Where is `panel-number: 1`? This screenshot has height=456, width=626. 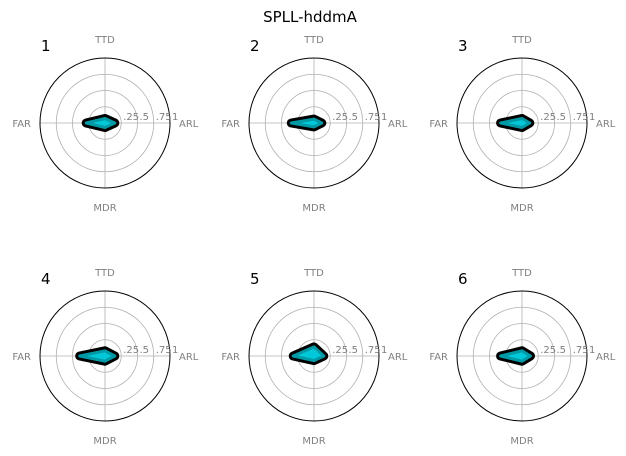 panel-number: 1 is located at coordinates (46, 46).